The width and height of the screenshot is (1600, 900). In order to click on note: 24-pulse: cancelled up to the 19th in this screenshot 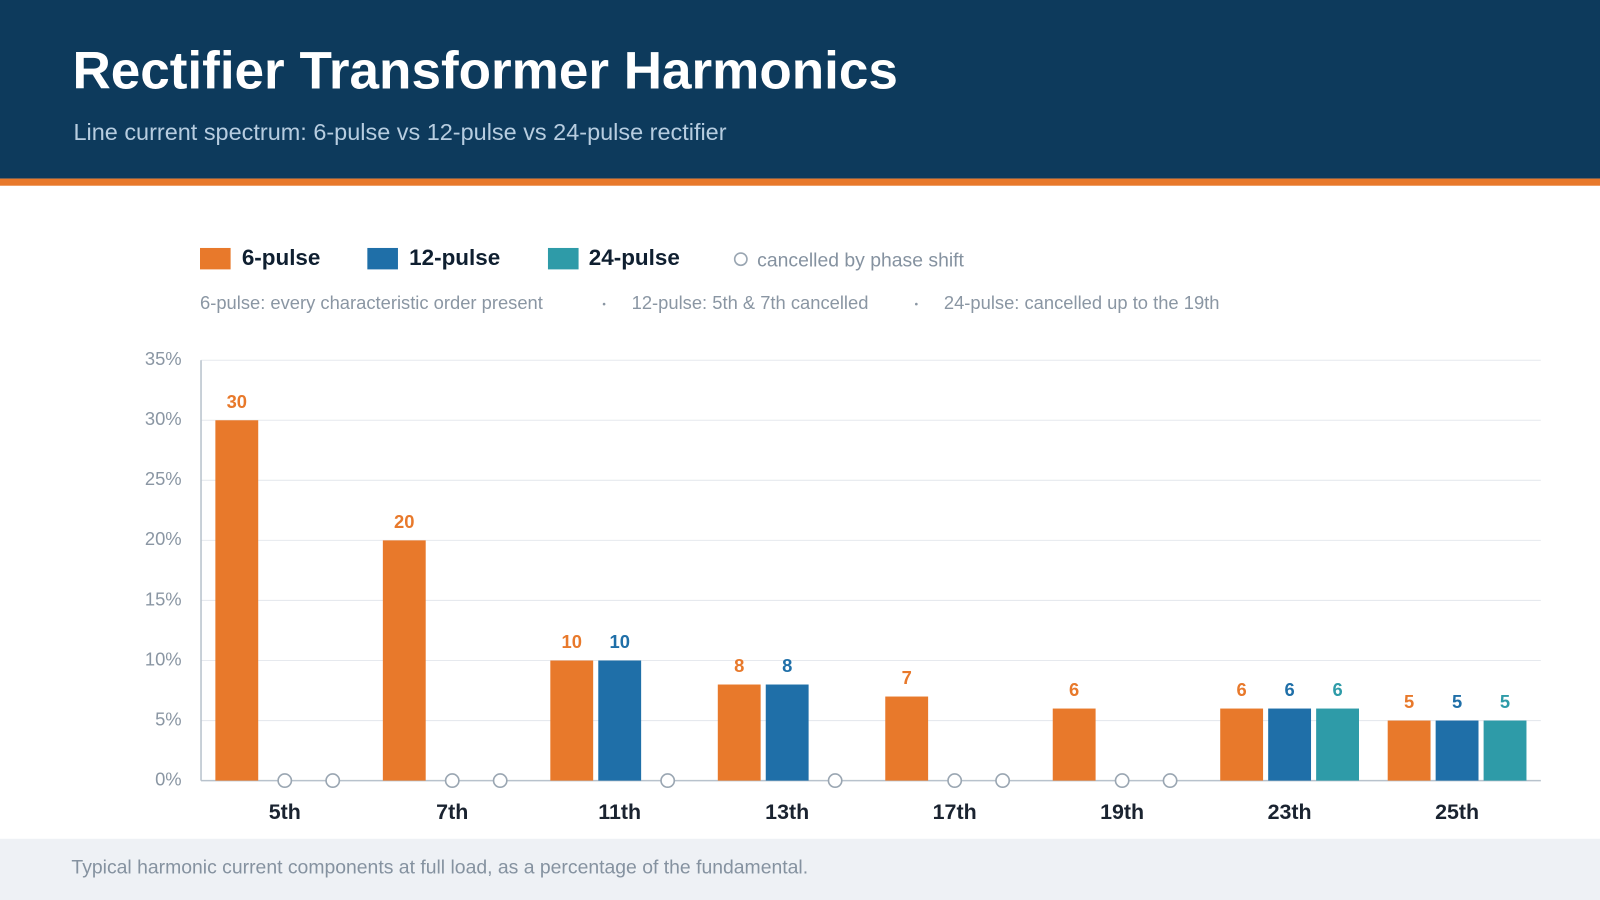, I will do `click(1082, 302)`.